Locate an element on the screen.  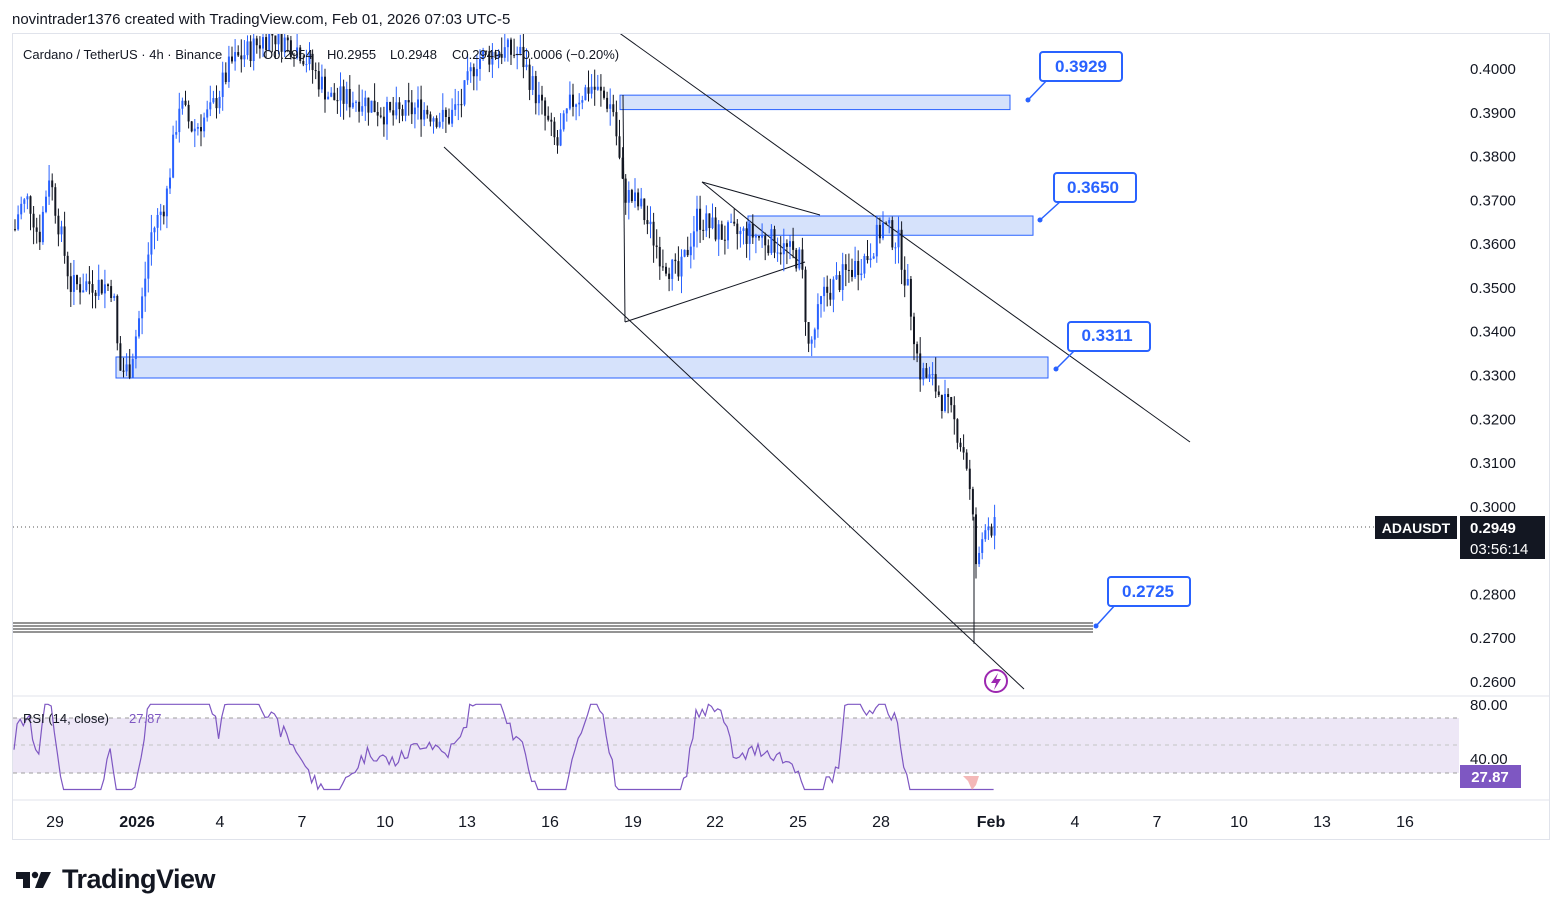
lightning-icon is located at coordinates (996, 681).